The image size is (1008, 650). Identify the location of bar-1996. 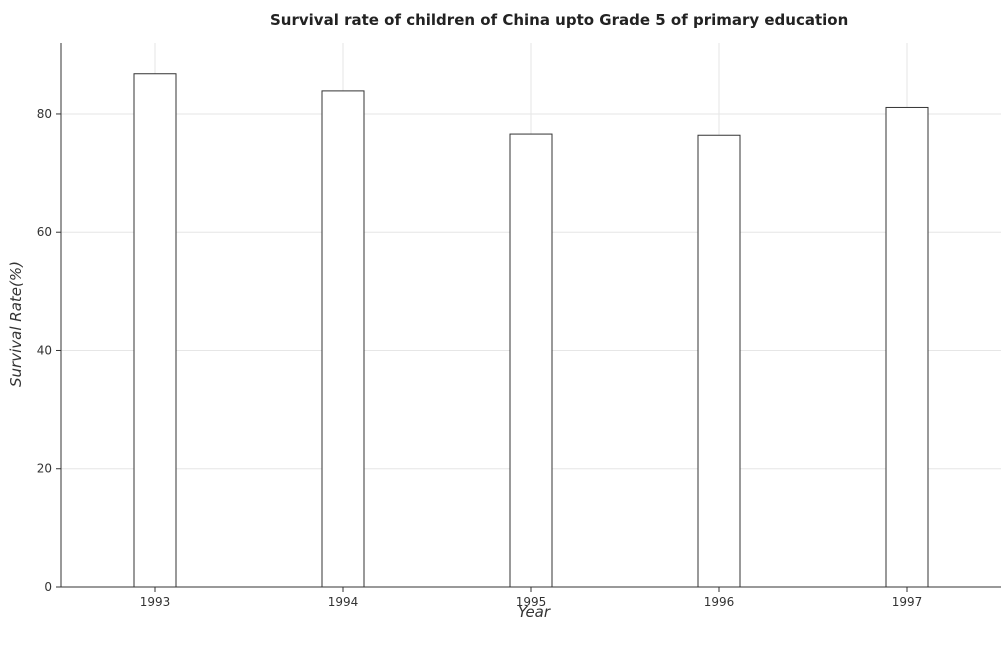
(719, 361).